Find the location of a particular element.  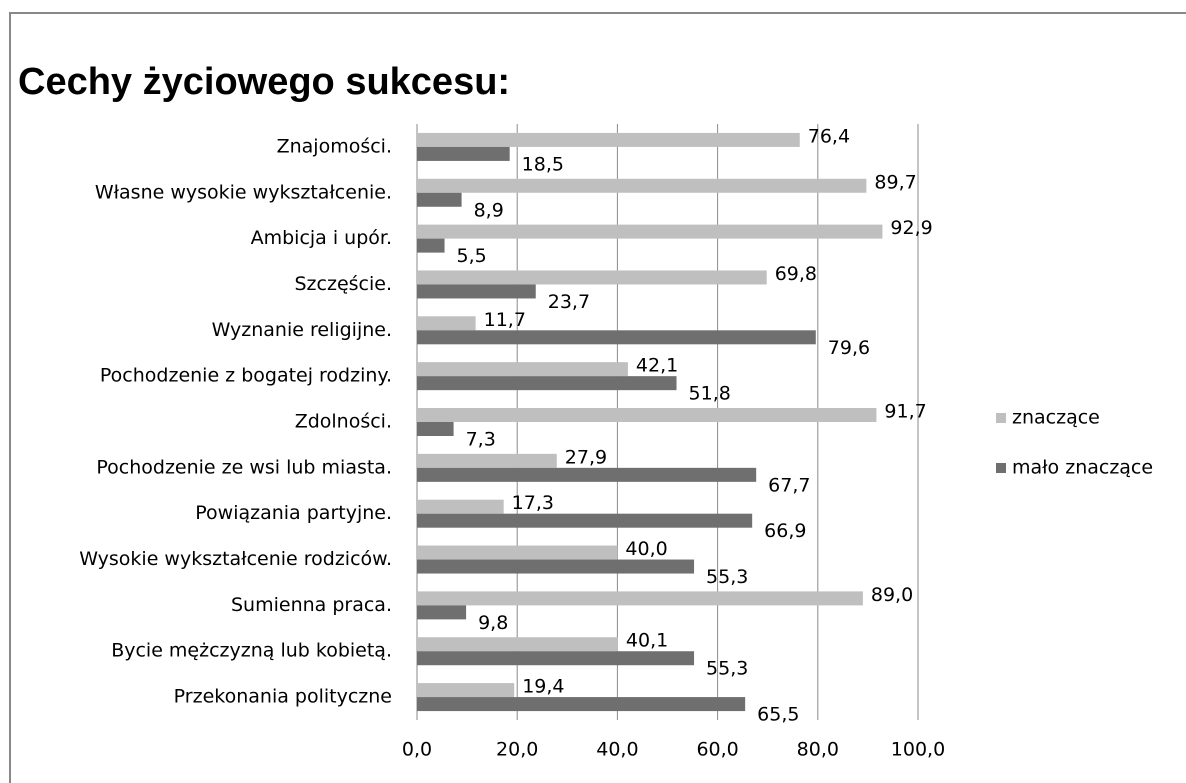

y-tick-label: Wysokie wykształcenie rodziców. is located at coordinates (235, 559).